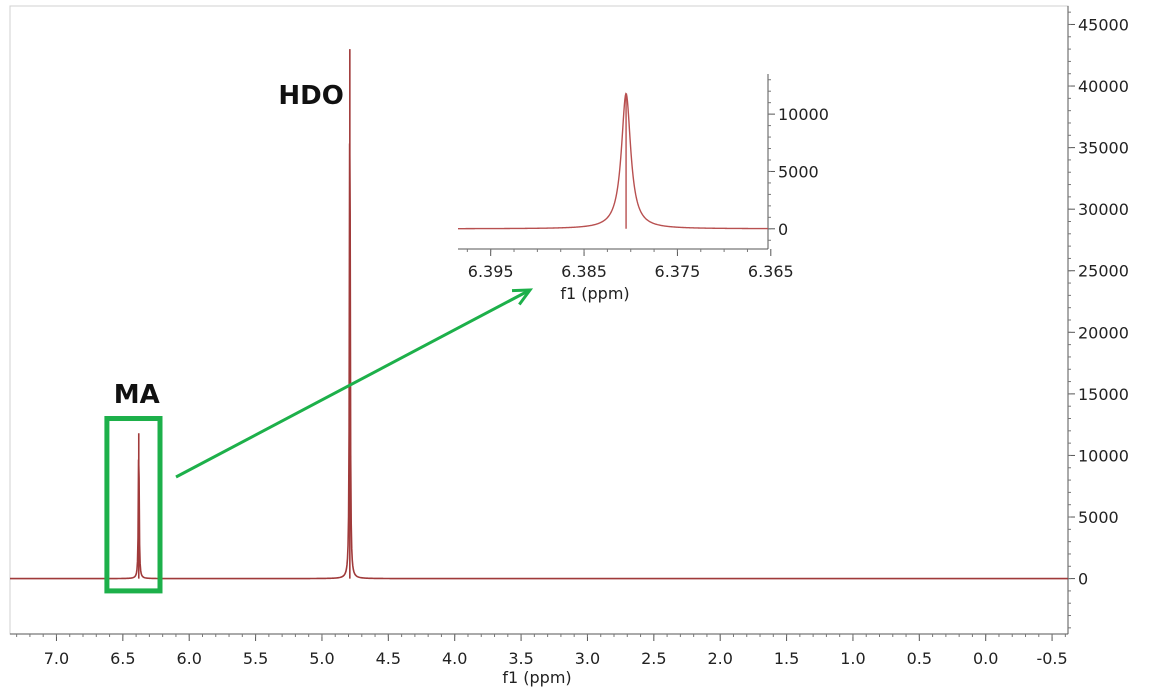 The height and width of the screenshot is (697, 1152). I want to click on spectrum-trace, so click(613, 161).